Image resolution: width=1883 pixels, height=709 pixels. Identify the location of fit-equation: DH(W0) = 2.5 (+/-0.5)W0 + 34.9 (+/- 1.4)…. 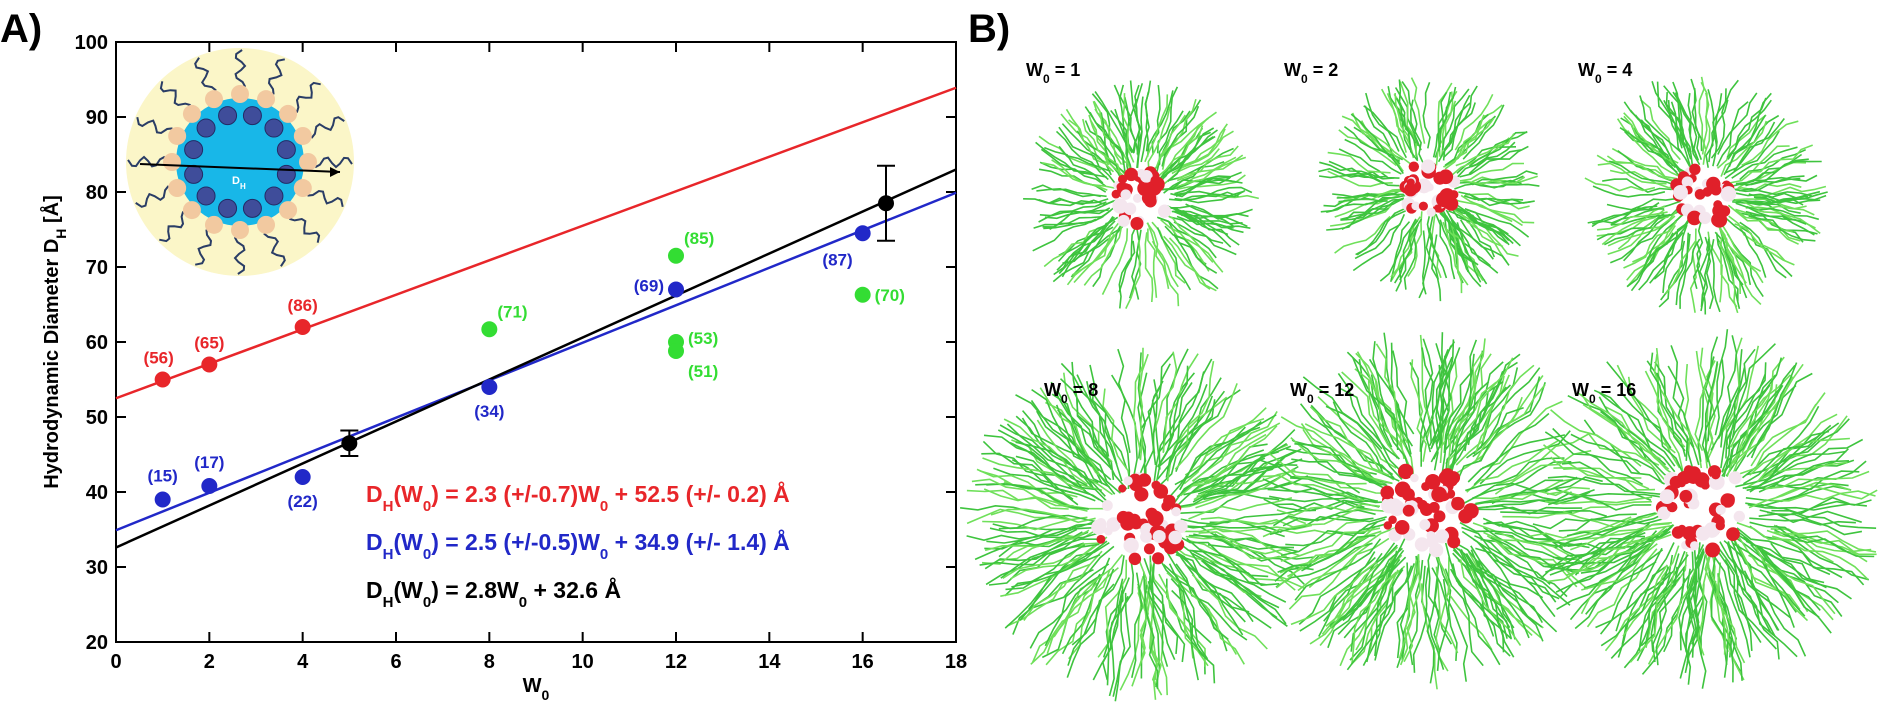
(578, 545).